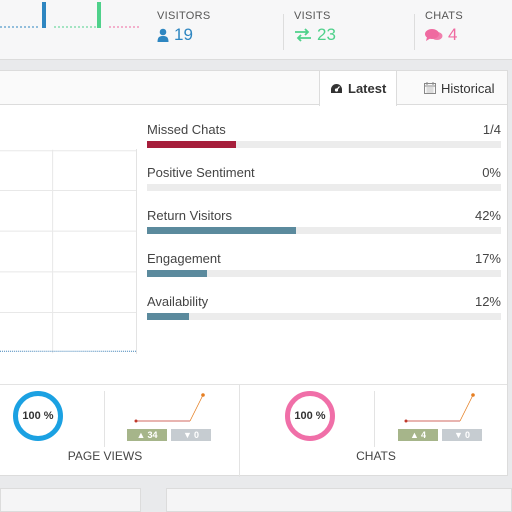 The width and height of the screenshot is (512, 512). I want to click on page-views-down-badge: ▼ 0, so click(191, 435).